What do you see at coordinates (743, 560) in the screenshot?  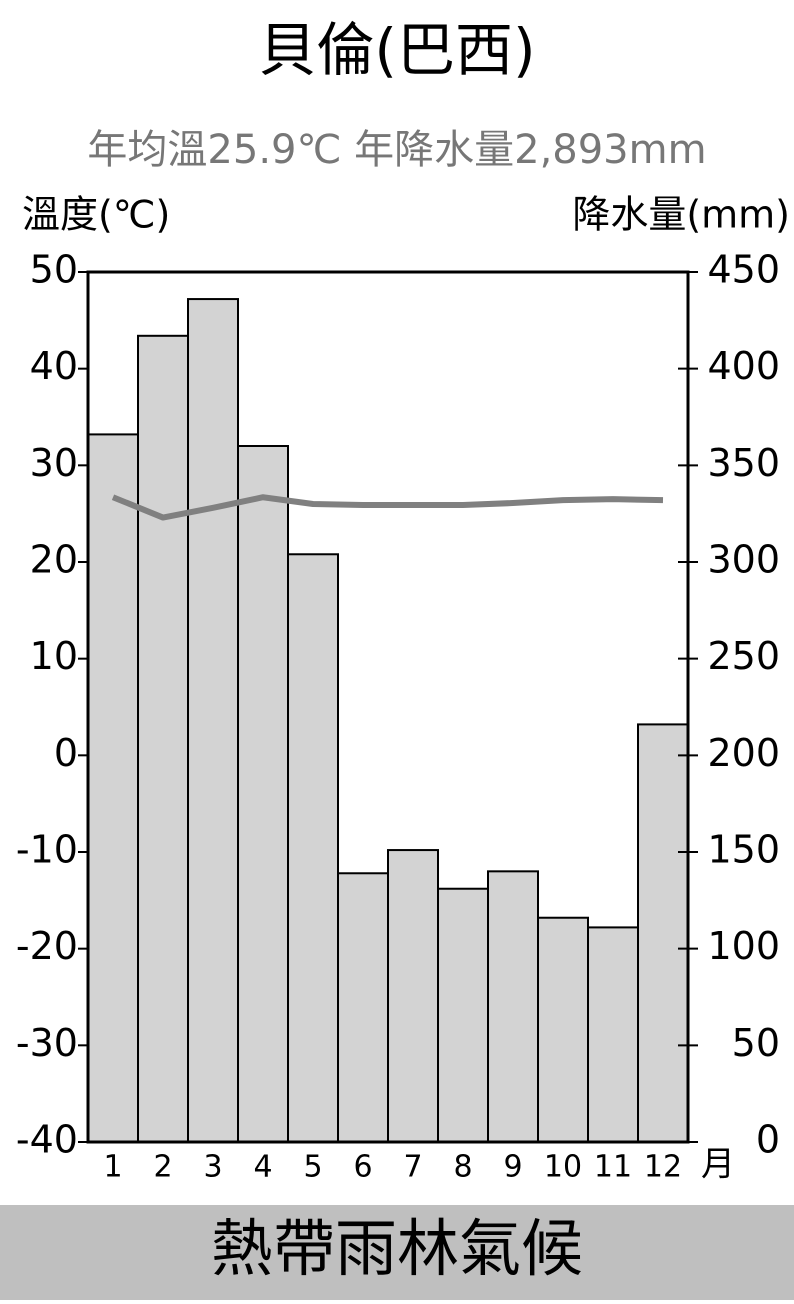 I see `y2-tick-label: 300` at bounding box center [743, 560].